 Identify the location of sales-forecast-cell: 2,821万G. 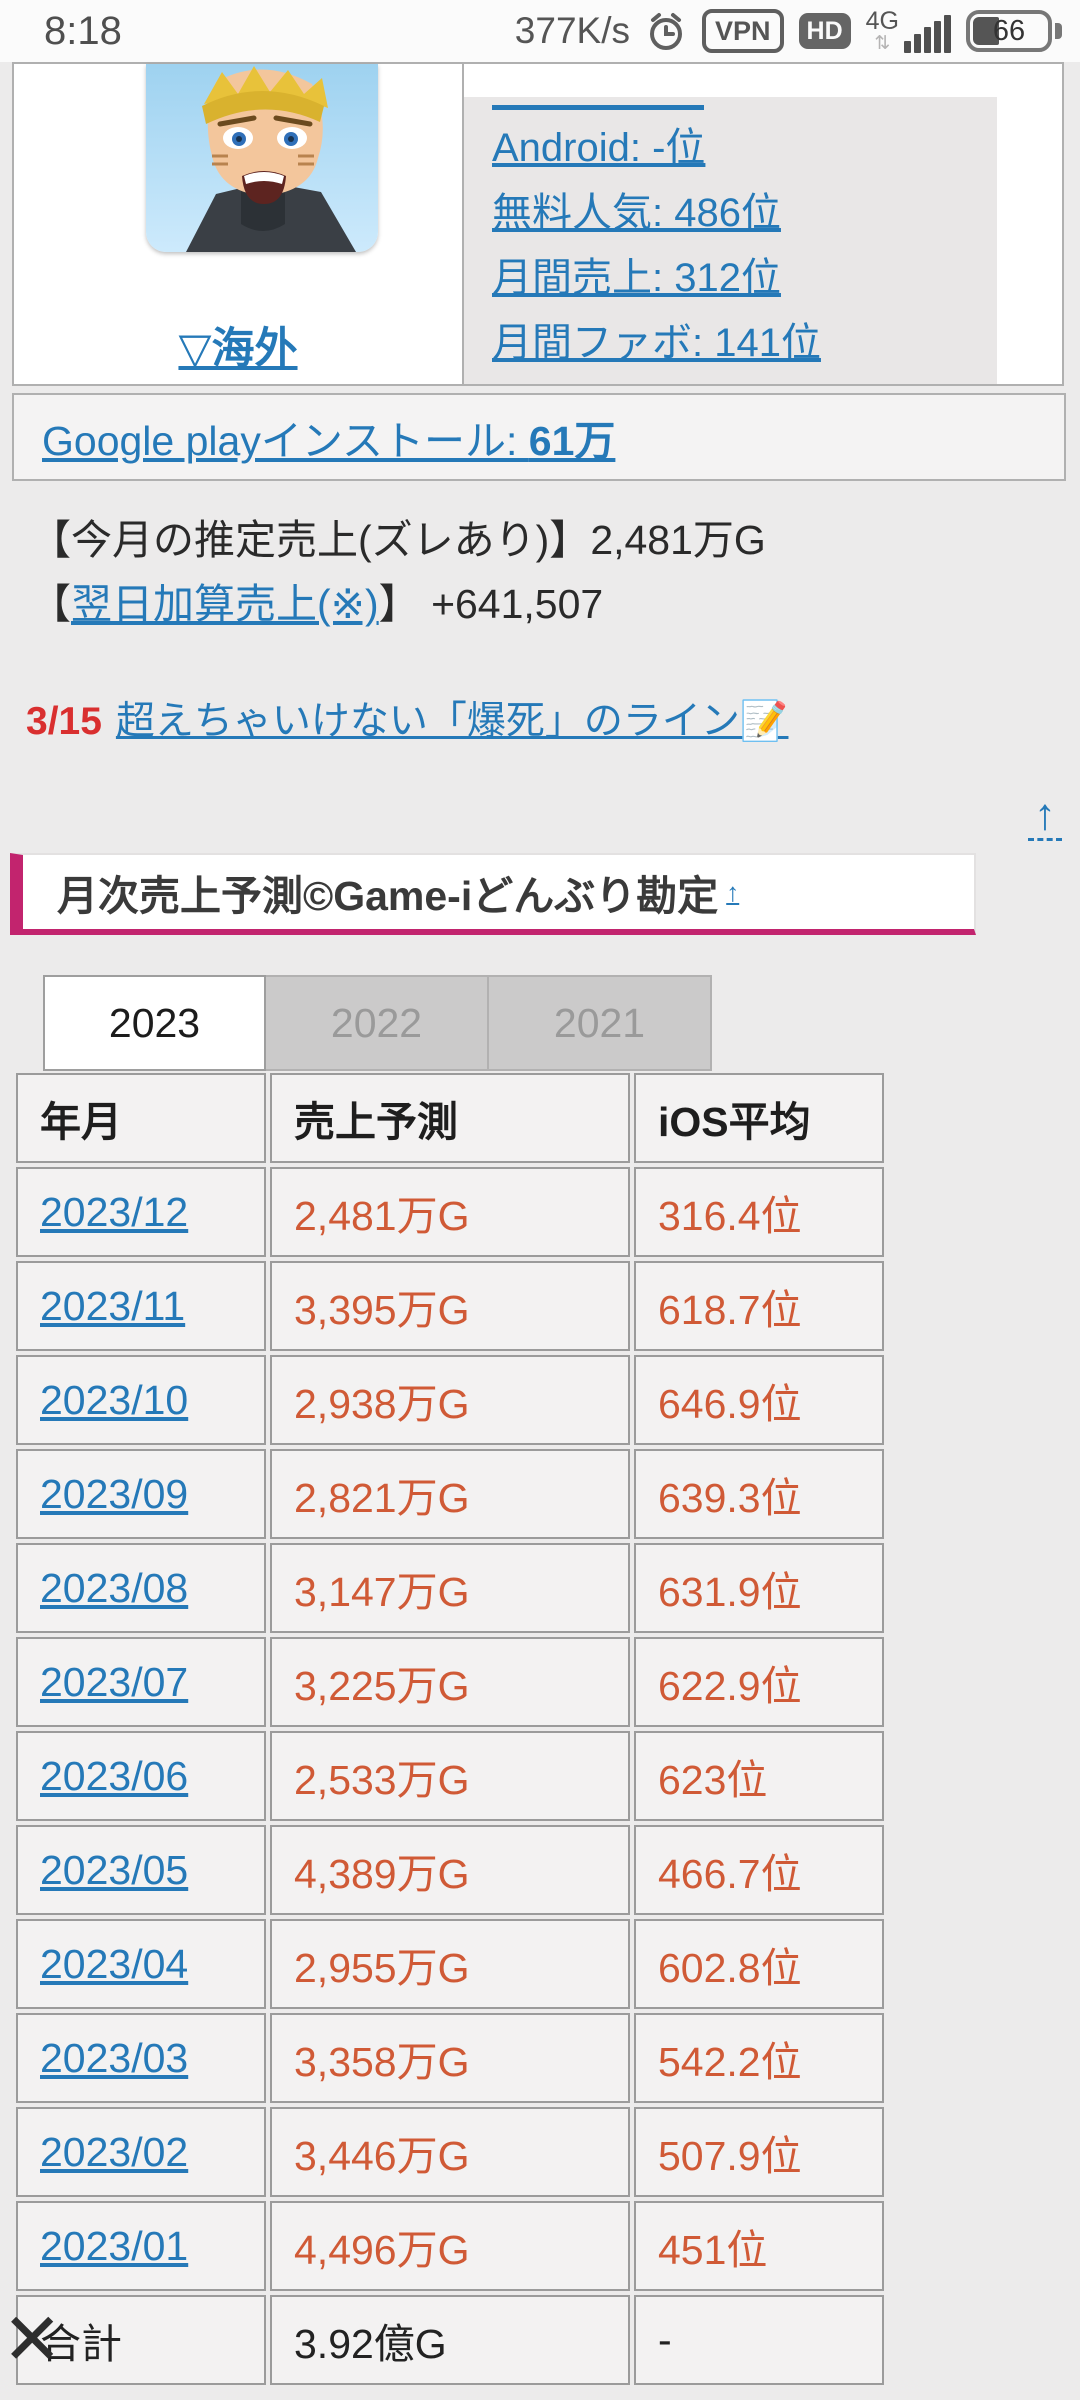
(450, 1494).